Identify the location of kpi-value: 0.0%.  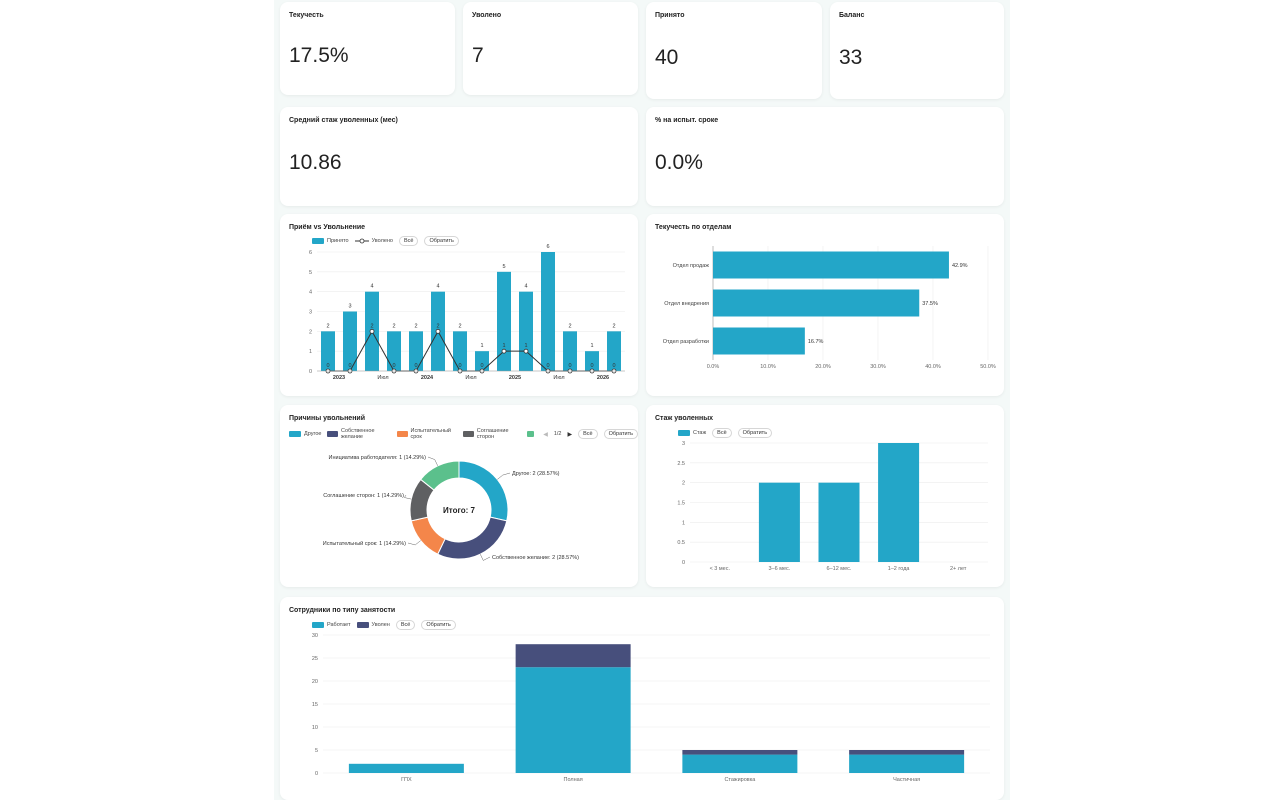
(679, 162).